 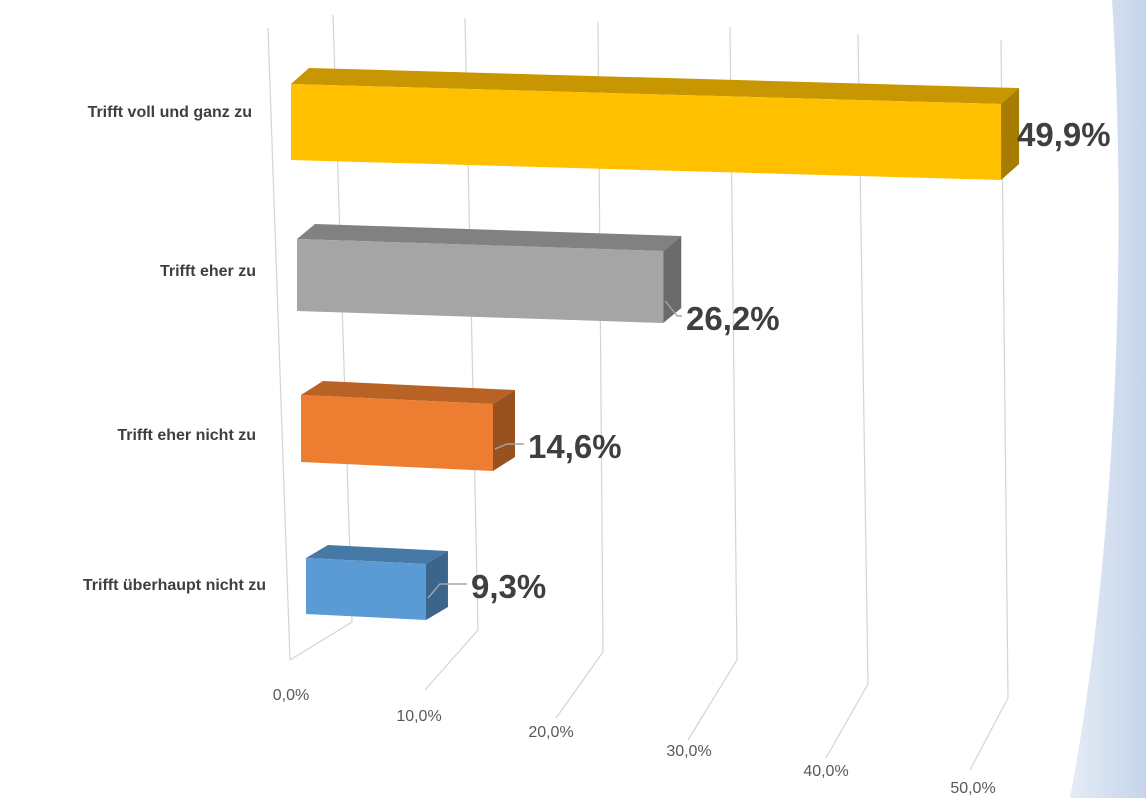 What do you see at coordinates (550, 732) in the screenshot?
I see `x-tick-label: 20,0%` at bounding box center [550, 732].